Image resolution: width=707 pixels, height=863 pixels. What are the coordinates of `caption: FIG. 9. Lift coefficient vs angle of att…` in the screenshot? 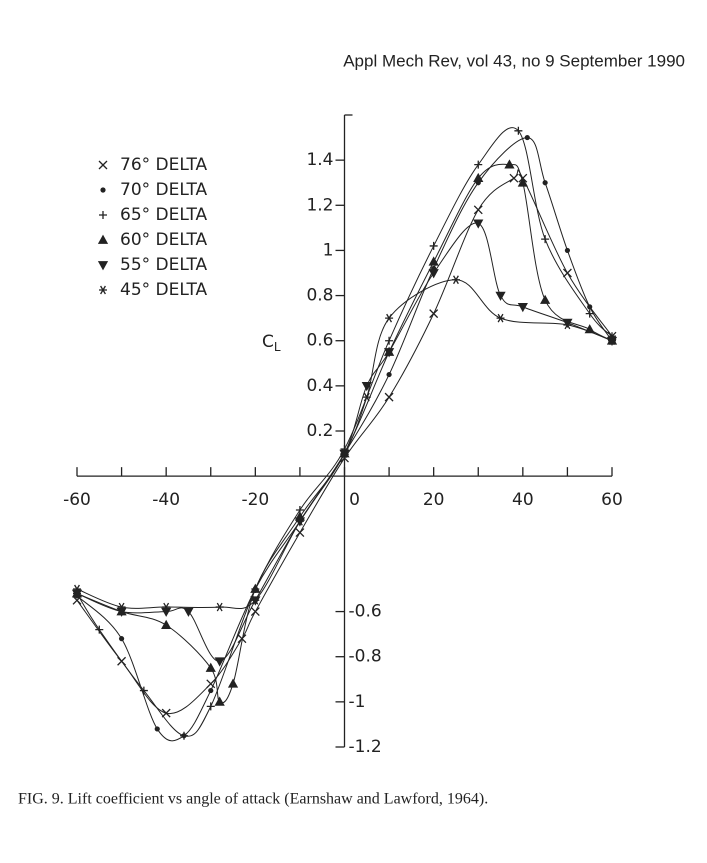 It's located at (253, 799).